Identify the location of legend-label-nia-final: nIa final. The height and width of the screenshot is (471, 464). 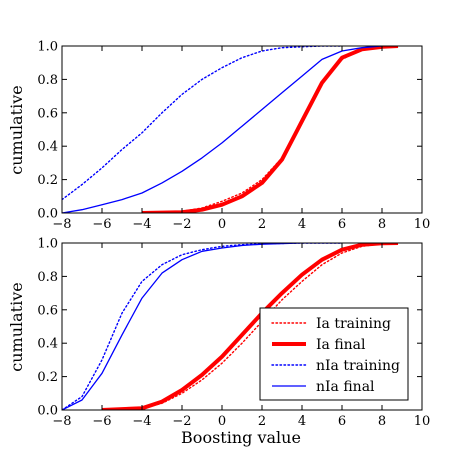
(345, 387).